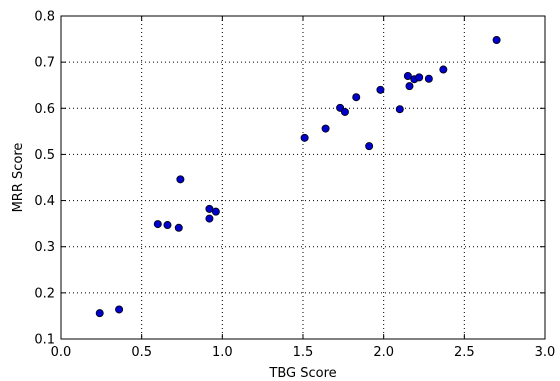 The image size is (560, 381). I want to click on x-tick-label: 3.0, so click(545, 352).